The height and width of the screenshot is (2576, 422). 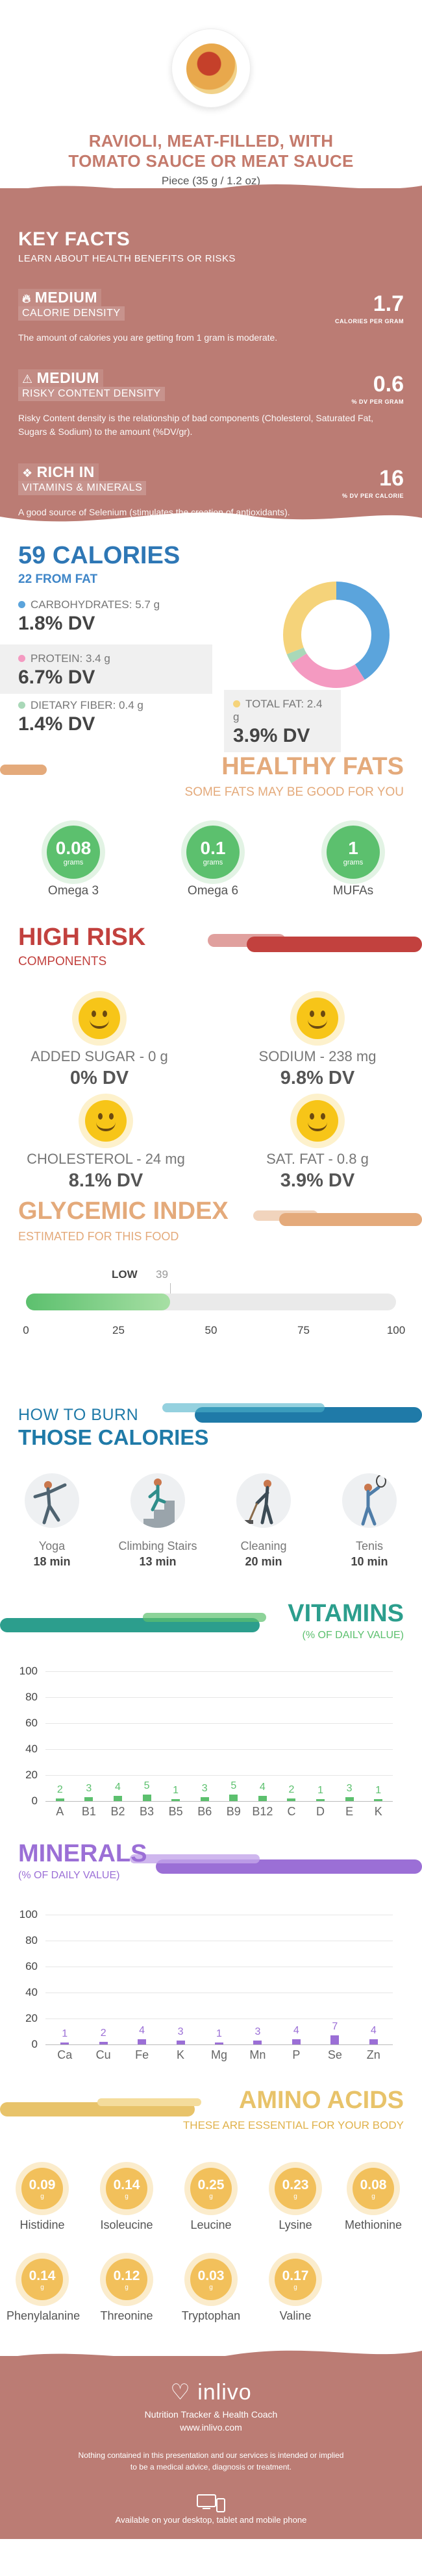 What do you see at coordinates (157, 1545) in the screenshot?
I see `activity-name: Climbing Stairs` at bounding box center [157, 1545].